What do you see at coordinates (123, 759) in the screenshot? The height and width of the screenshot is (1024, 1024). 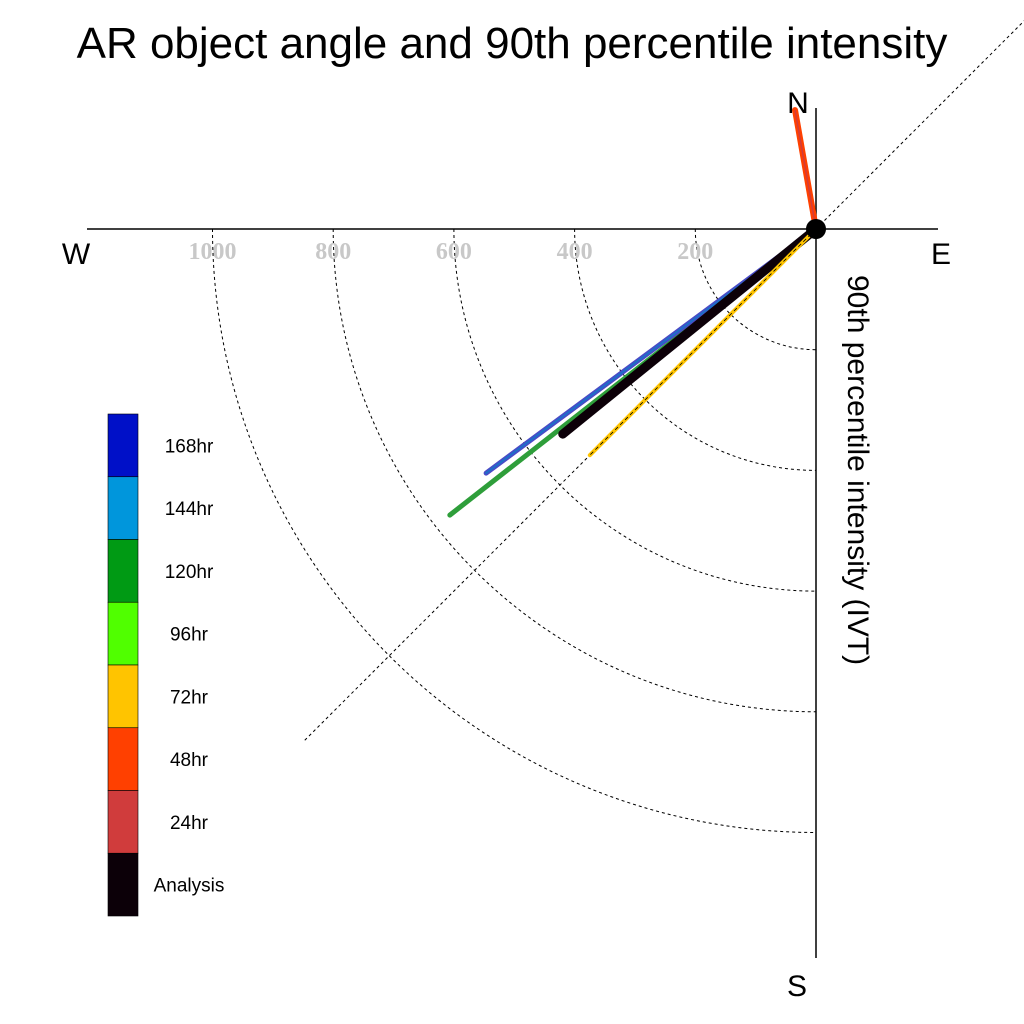 I see `legend-swatch-48hr` at bounding box center [123, 759].